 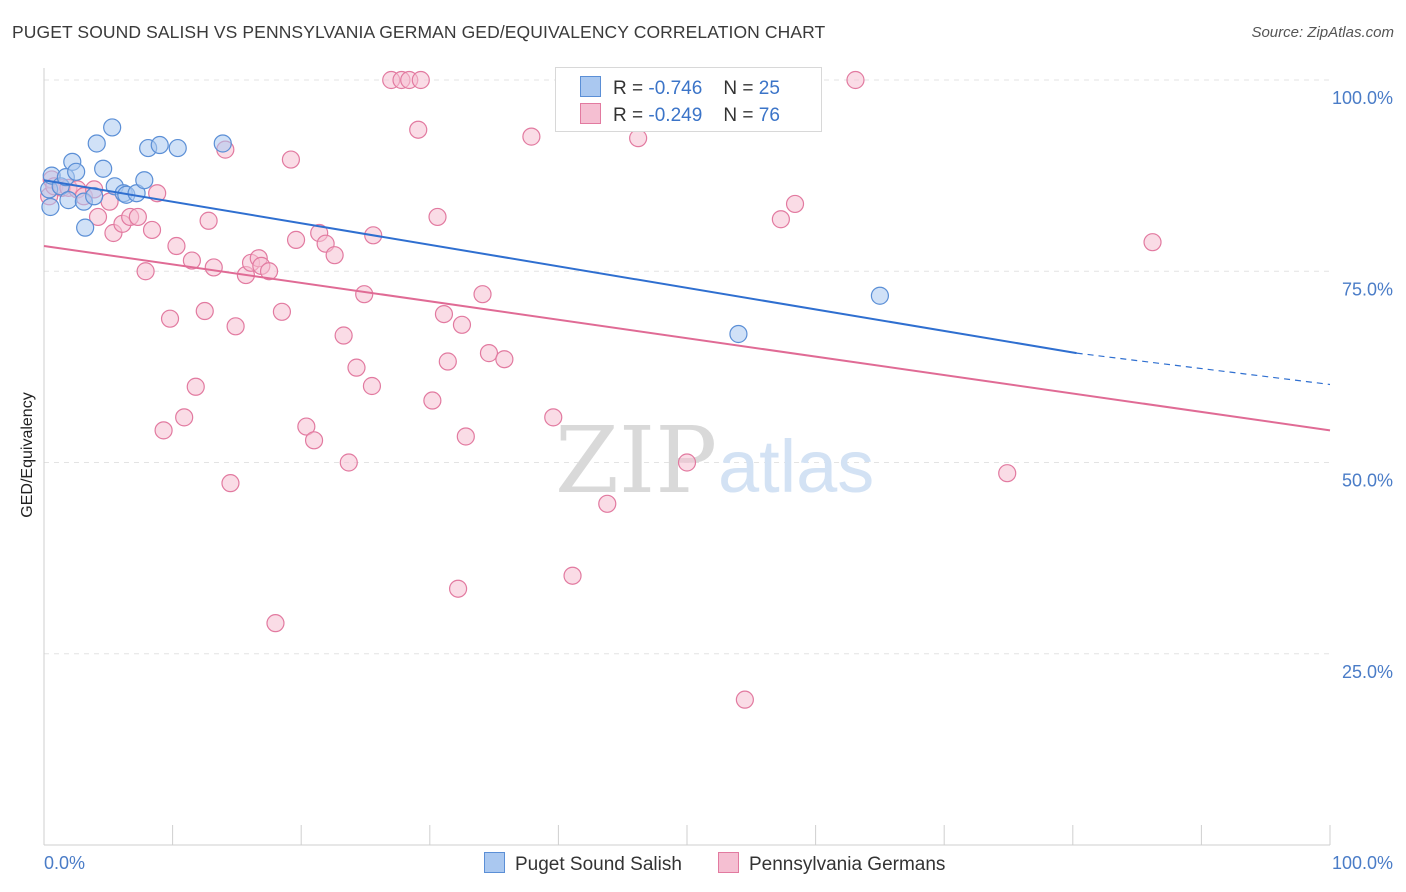 What do you see at coordinates (1362, 385) in the screenshot?
I see `y-tick-labels: 100.0% 75.0% 50.0% 25.0%` at bounding box center [1362, 385].